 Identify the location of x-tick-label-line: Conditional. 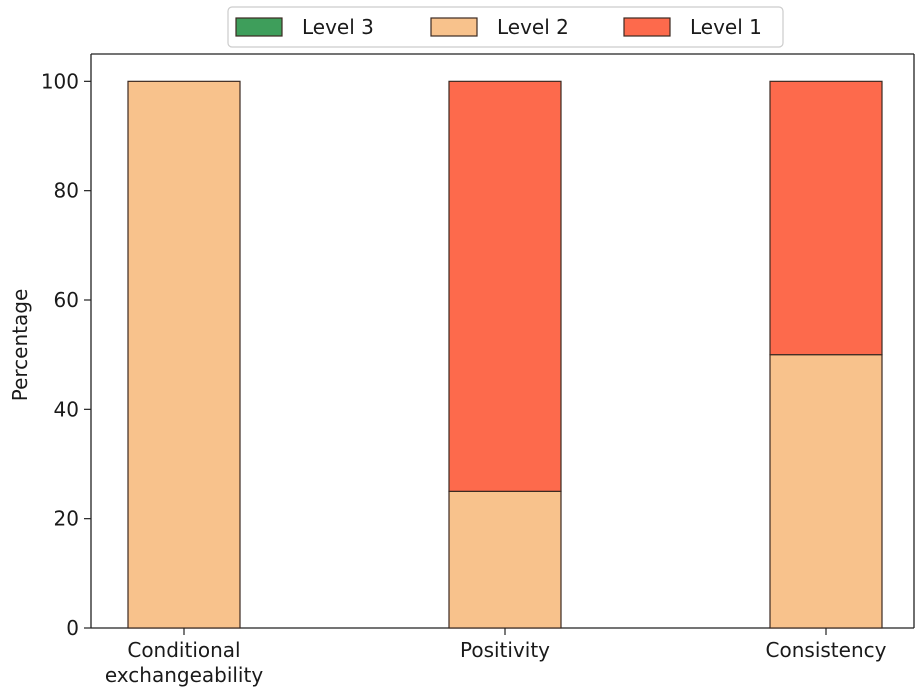
(183, 650).